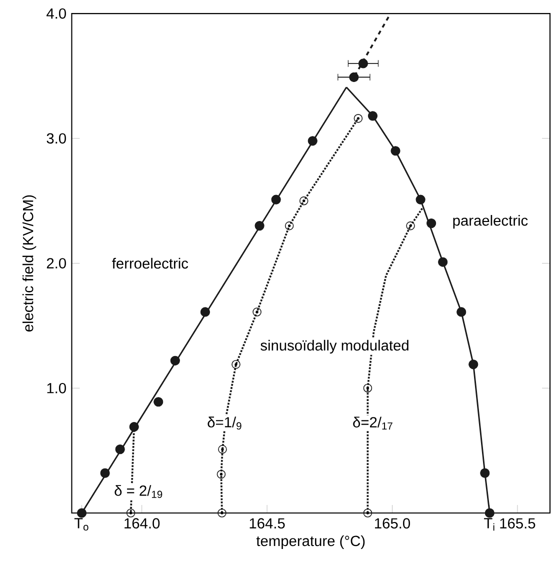 This screenshot has height=567, width=557. What do you see at coordinates (142, 523) in the screenshot?
I see `x-tick-label: 164.0` at bounding box center [142, 523].